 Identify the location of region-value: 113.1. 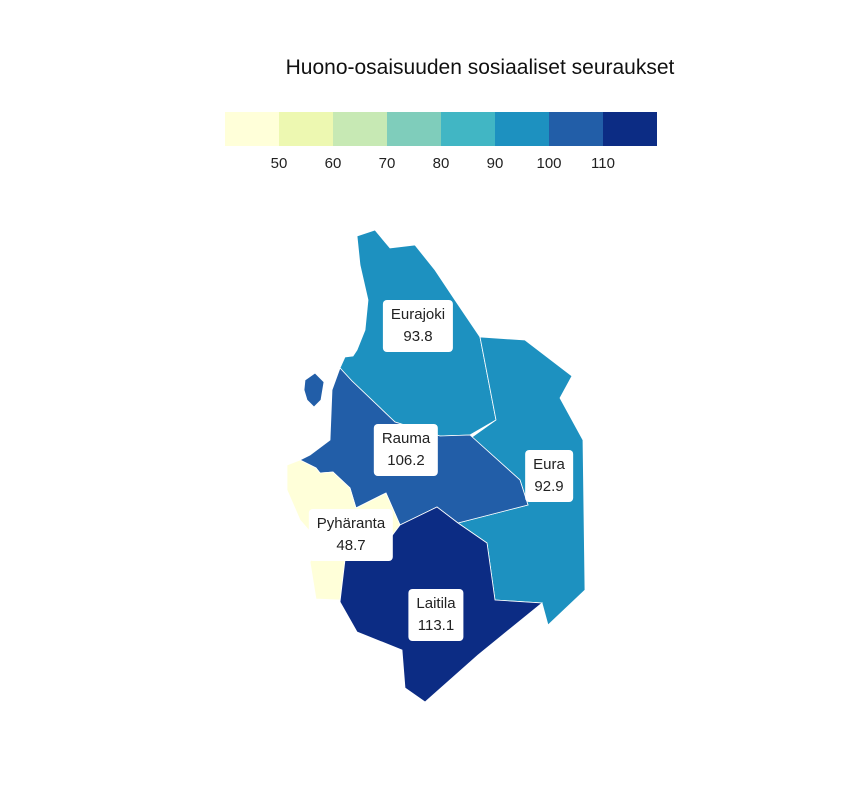
(436, 625).